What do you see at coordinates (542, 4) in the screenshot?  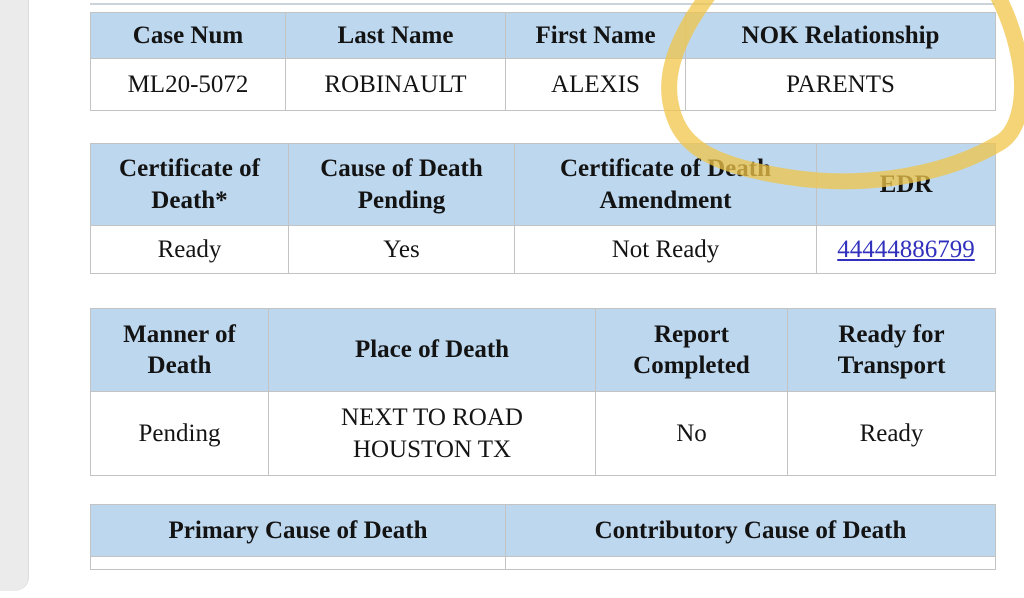 I see `clipped-table-edge` at bounding box center [542, 4].